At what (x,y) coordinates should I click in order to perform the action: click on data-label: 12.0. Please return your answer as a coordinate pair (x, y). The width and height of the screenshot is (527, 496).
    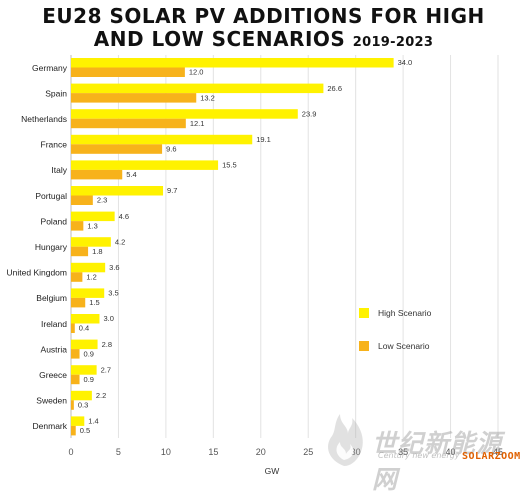
    Looking at the image, I should click on (196, 72).